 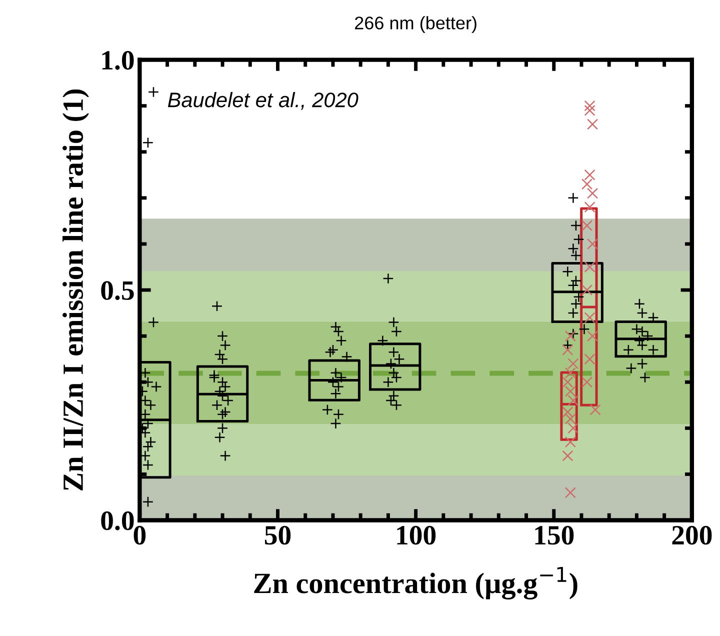 What do you see at coordinates (117, 520) in the screenshot?
I see `y-tick-label: 0.0` at bounding box center [117, 520].